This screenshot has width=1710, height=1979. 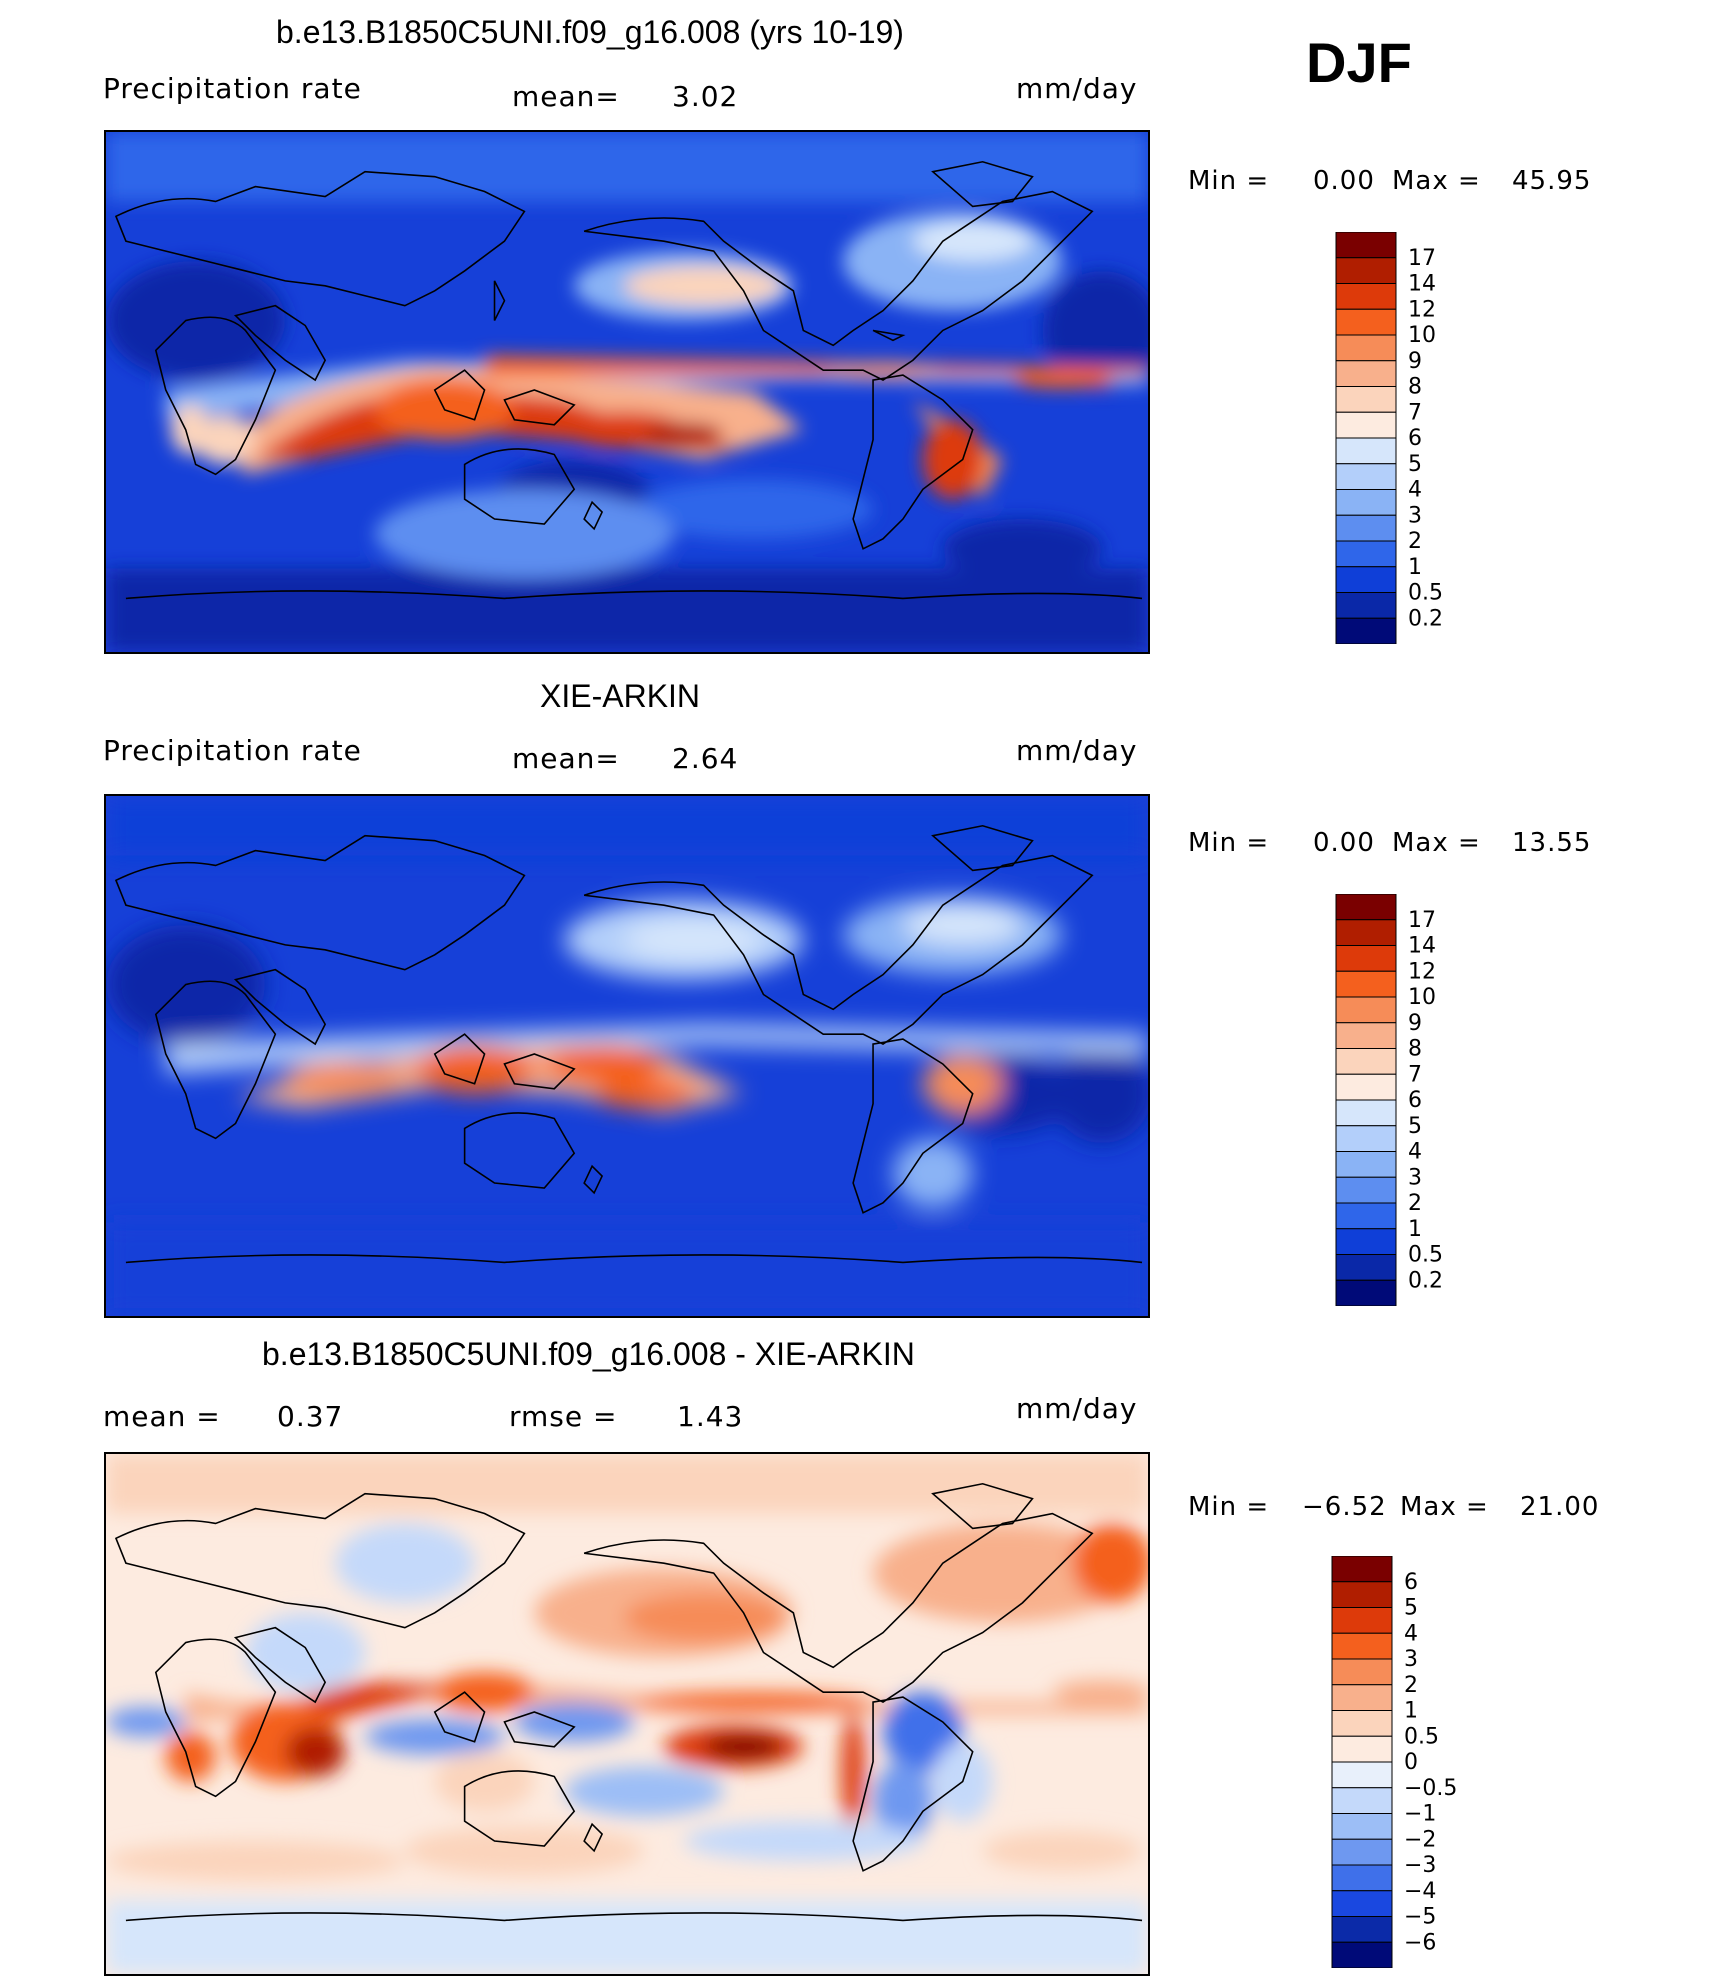 I want to click on colorbar-tick-label: 6, so click(x=1415, y=438).